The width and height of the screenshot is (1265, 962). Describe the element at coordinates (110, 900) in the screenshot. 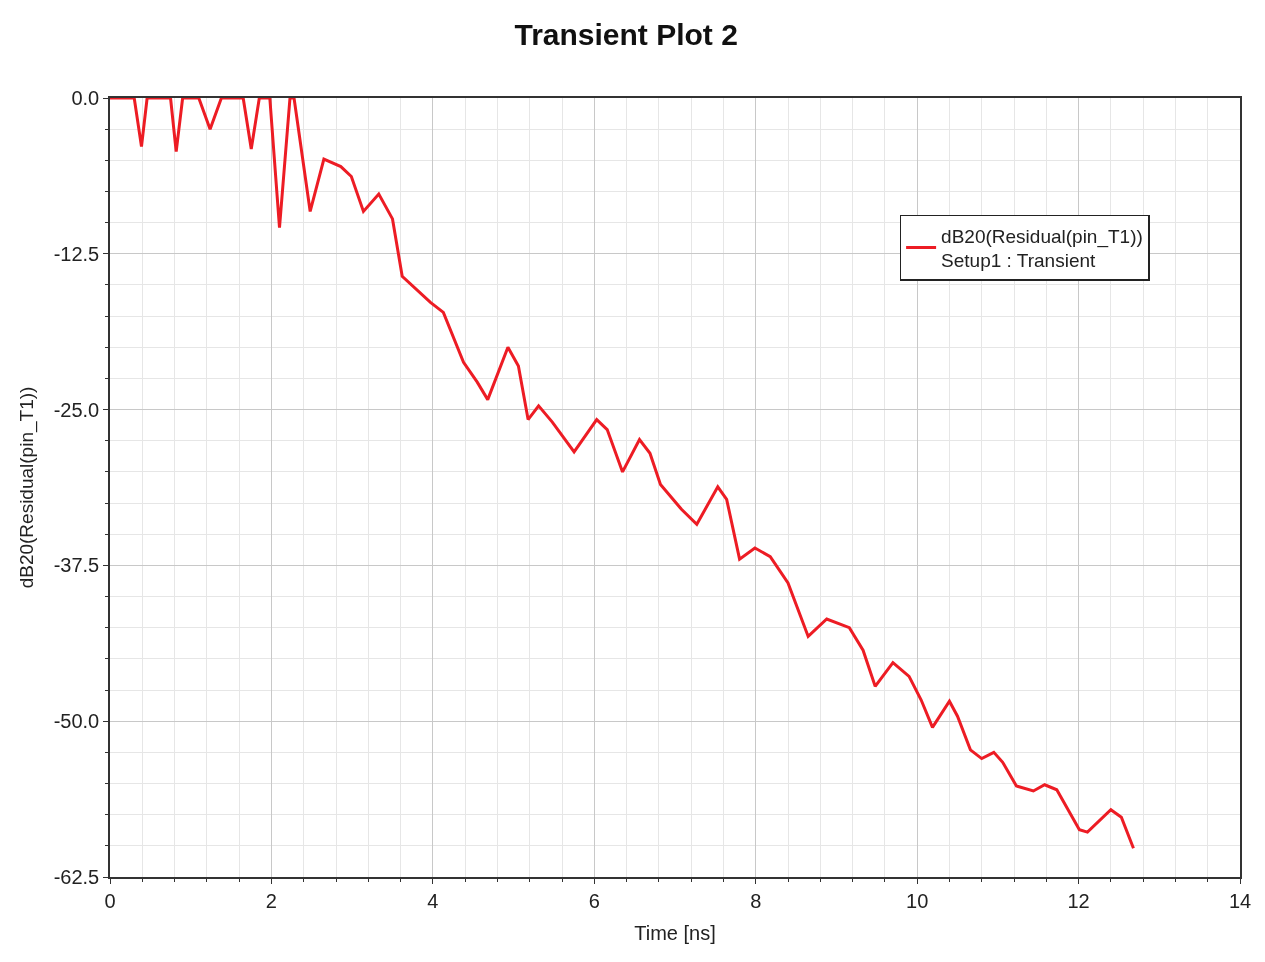

I see `x-tick-label: 0` at that location.